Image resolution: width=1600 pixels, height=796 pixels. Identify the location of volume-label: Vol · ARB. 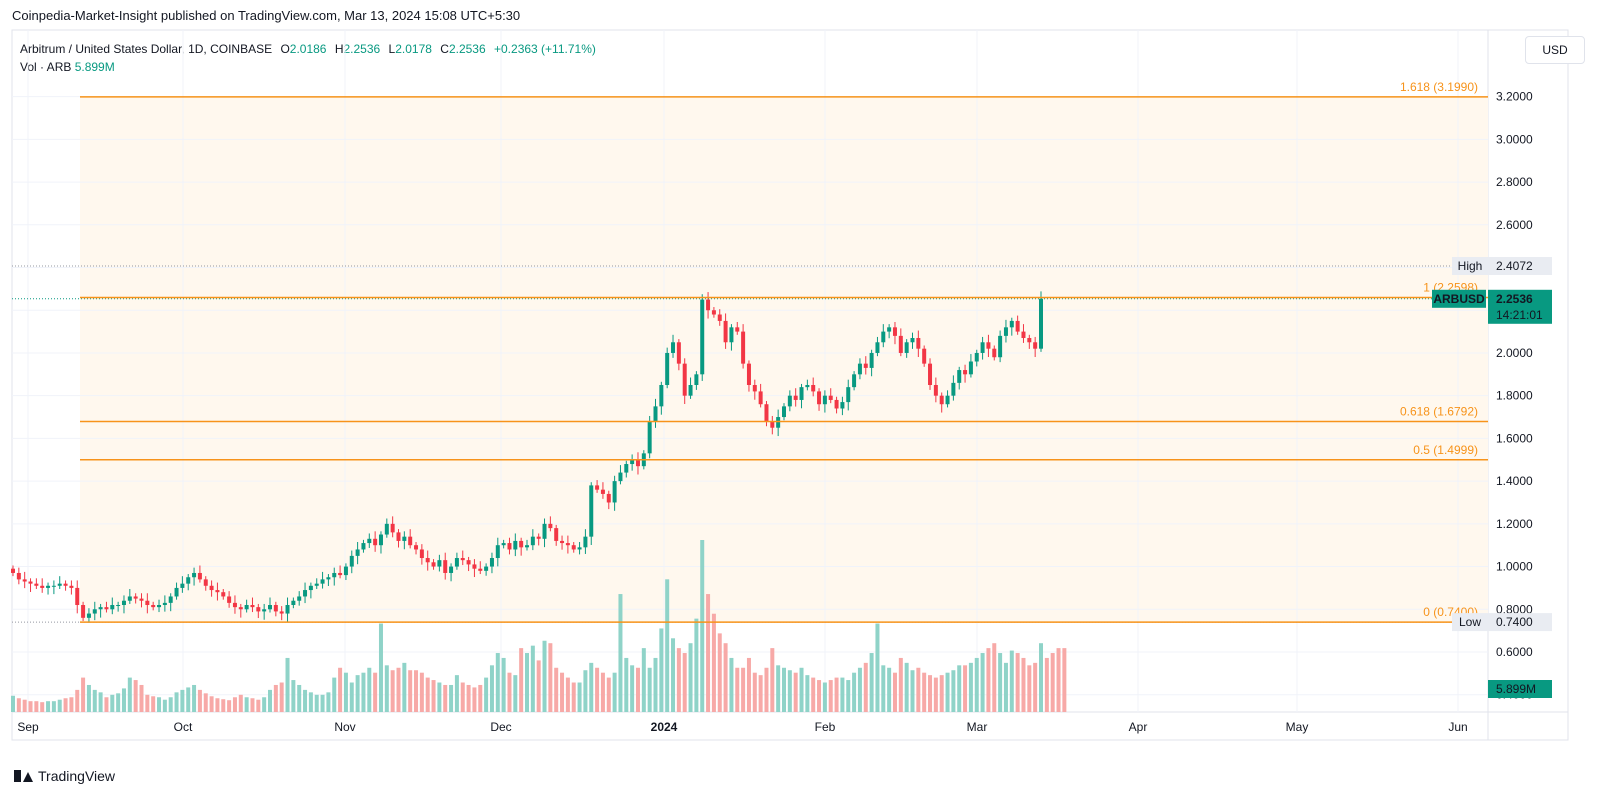
(46, 67).